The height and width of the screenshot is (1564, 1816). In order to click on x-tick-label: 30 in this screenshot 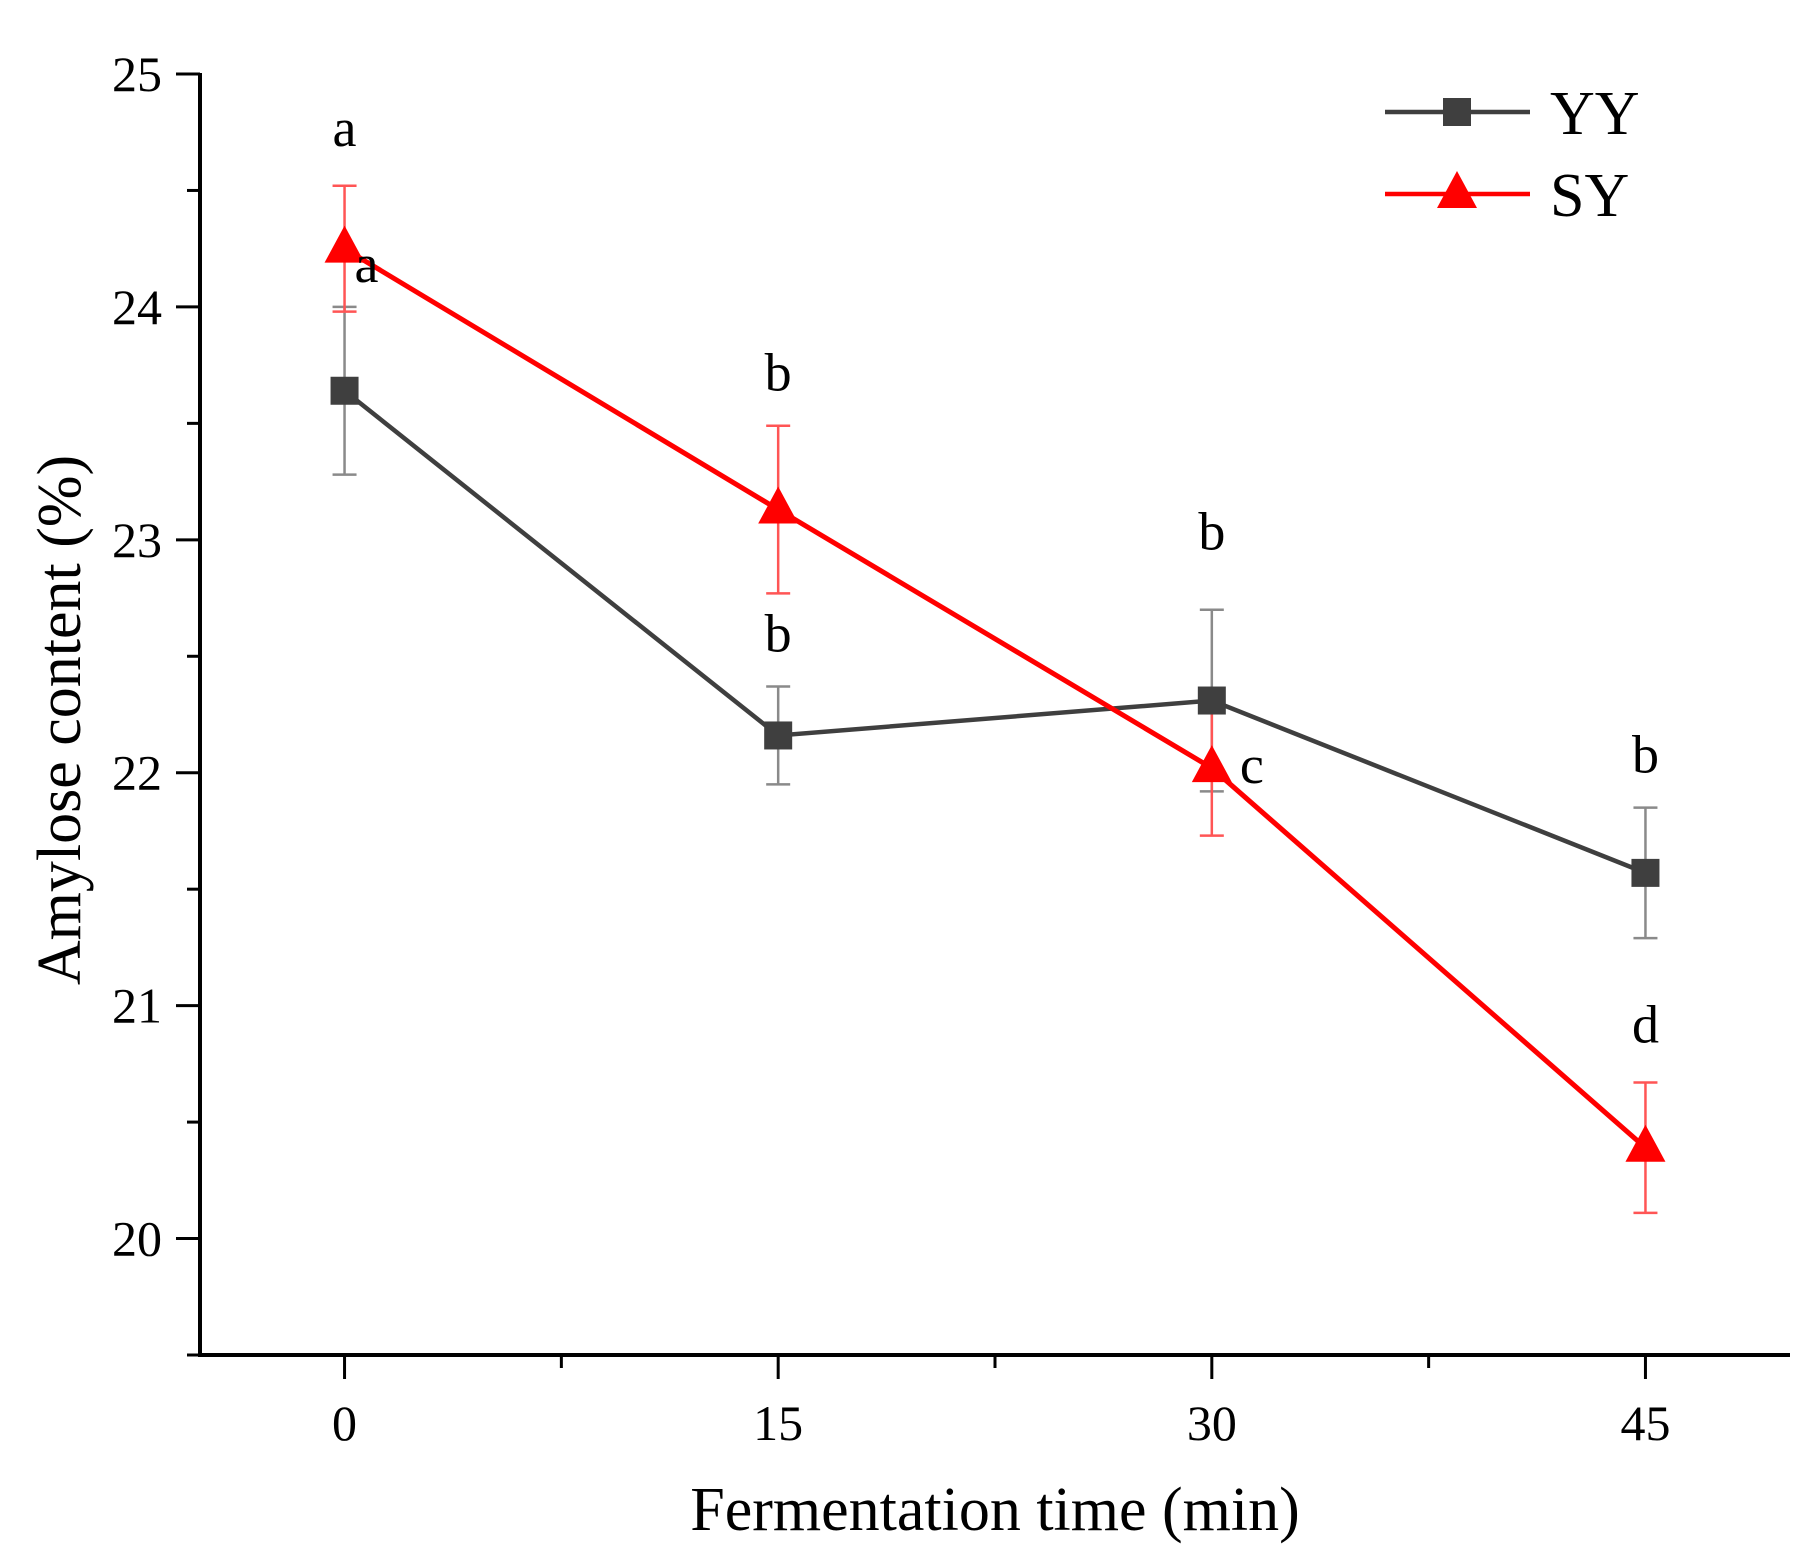, I will do `click(1212, 1423)`.